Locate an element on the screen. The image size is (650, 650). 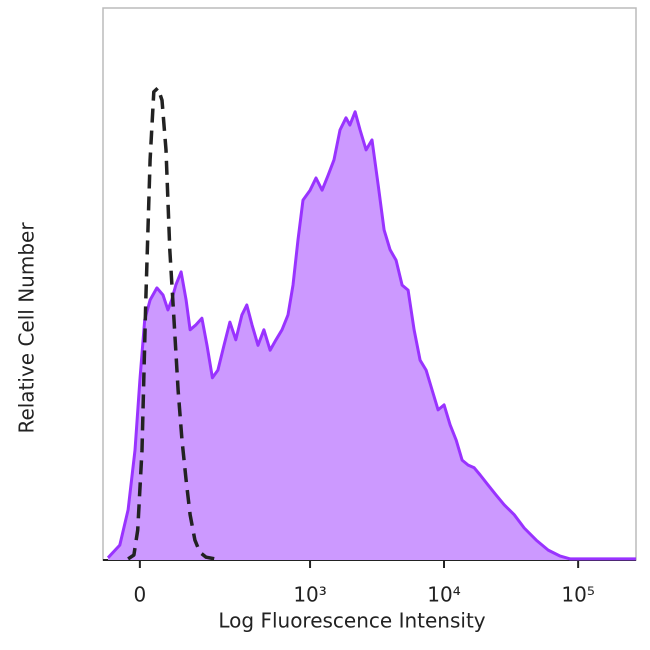
x-tick-label: 10³ is located at coordinates (309, 595).